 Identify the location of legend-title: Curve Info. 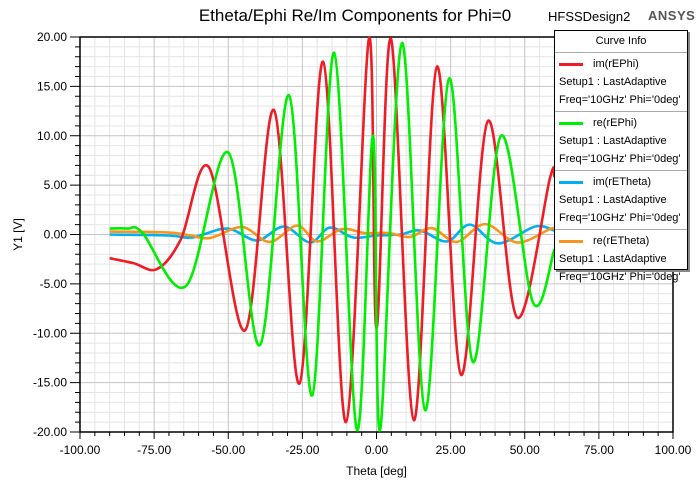
(621, 42).